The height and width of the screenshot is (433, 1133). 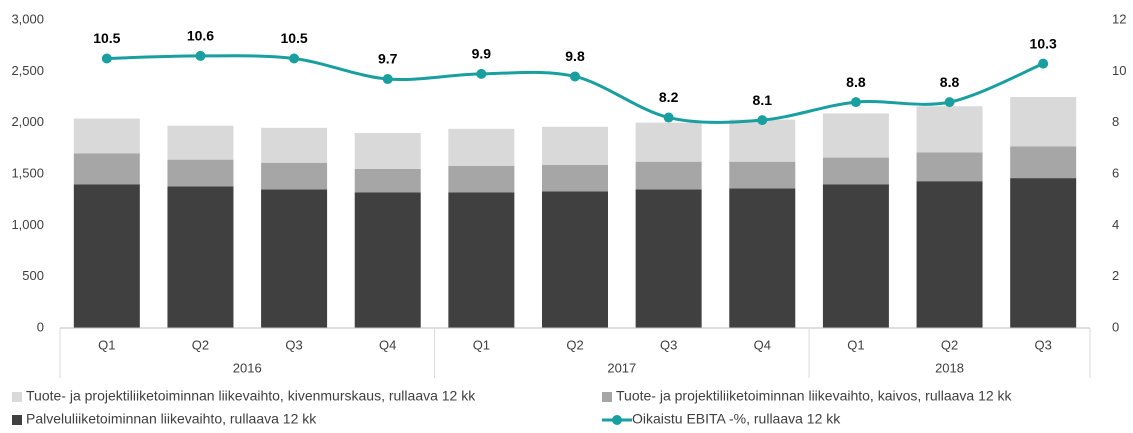 What do you see at coordinates (949, 367) in the screenshot?
I see `year-label: 2018` at bounding box center [949, 367].